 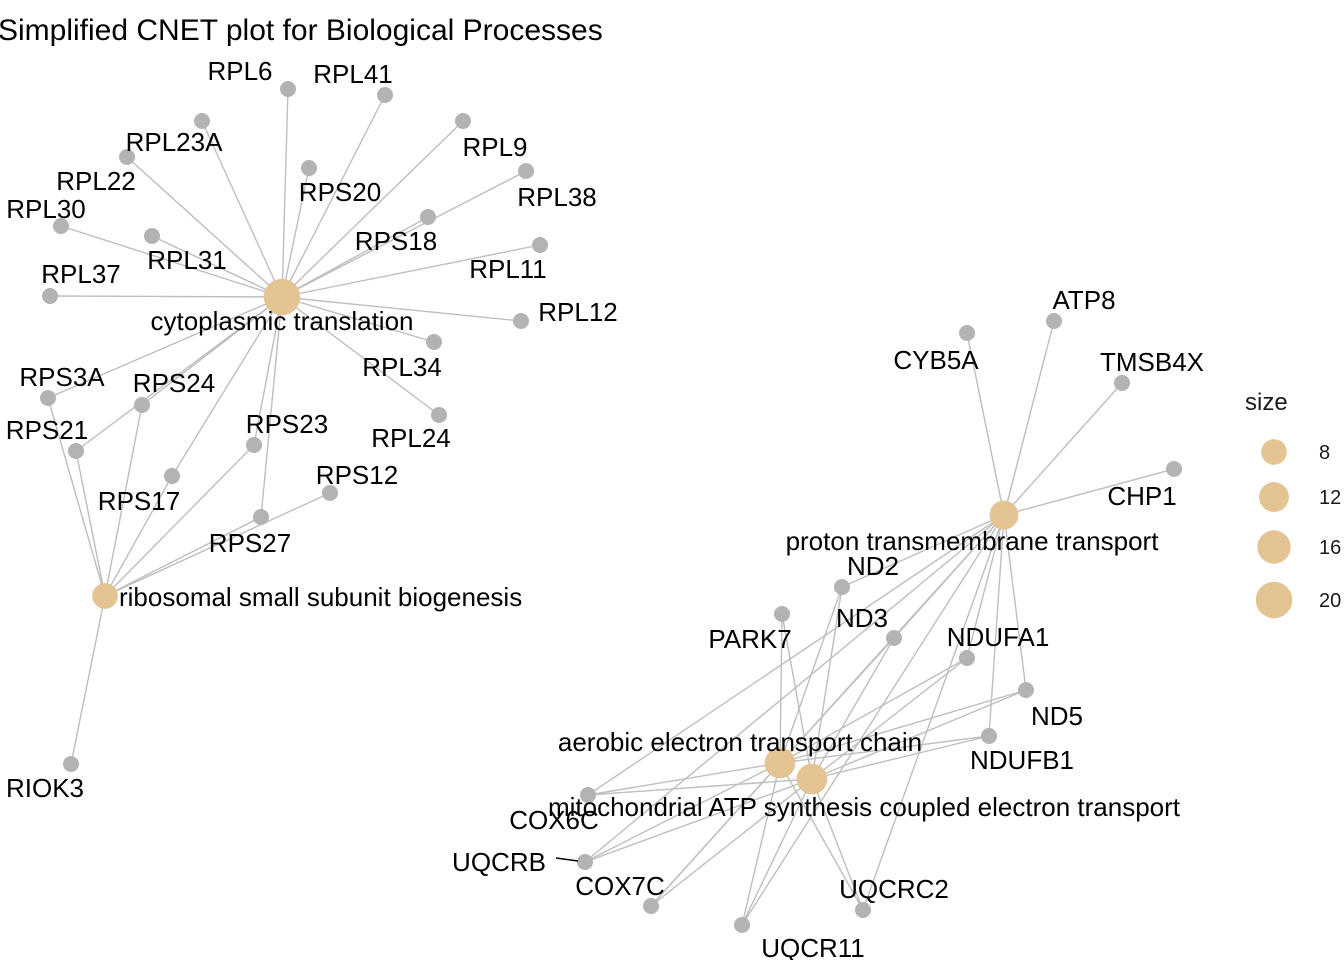 I want to click on edge-aetc-COX6C, so click(x=684, y=779).